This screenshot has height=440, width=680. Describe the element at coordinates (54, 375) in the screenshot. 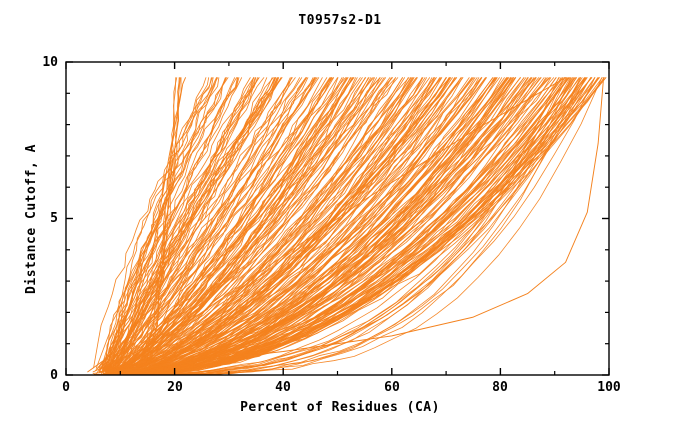

I see `y-tick-label-0: 0` at that location.